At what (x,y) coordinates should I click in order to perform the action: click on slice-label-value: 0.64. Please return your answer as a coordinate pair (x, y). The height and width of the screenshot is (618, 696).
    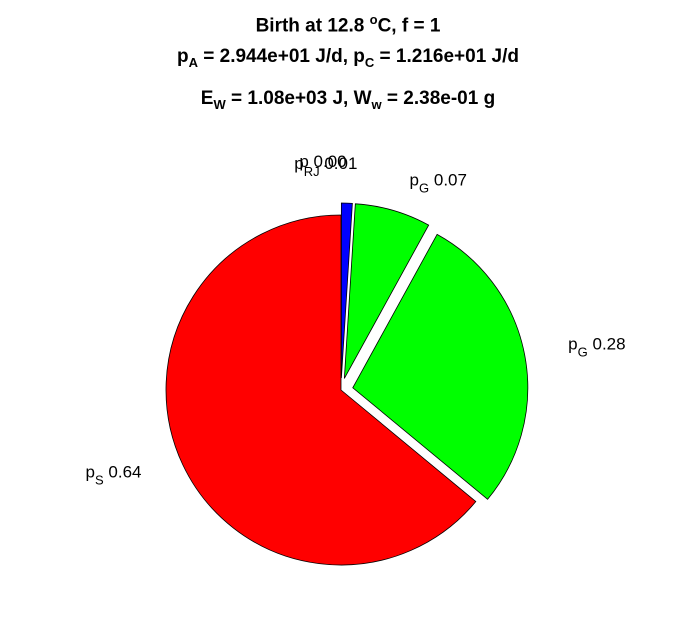
    Looking at the image, I should click on (124, 471).